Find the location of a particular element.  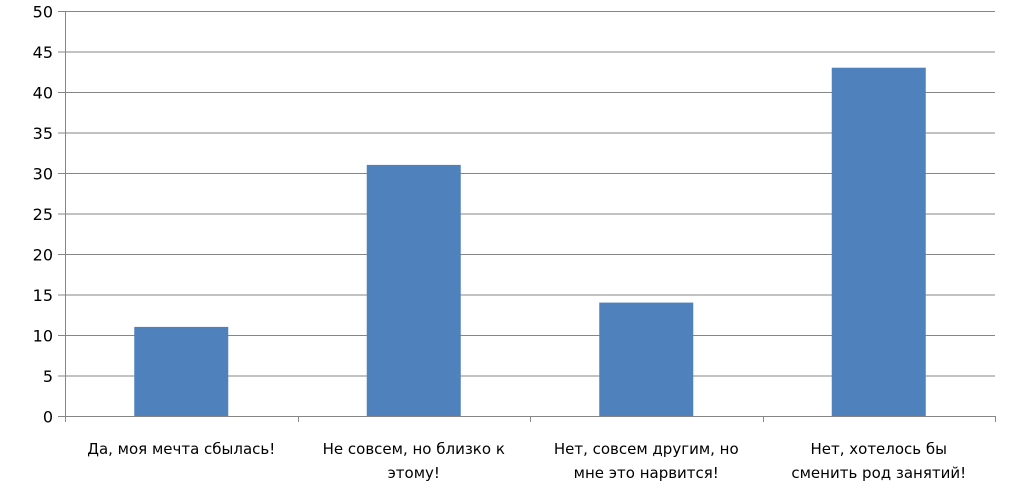

y-tick-label: 40 is located at coordinates (43, 93).